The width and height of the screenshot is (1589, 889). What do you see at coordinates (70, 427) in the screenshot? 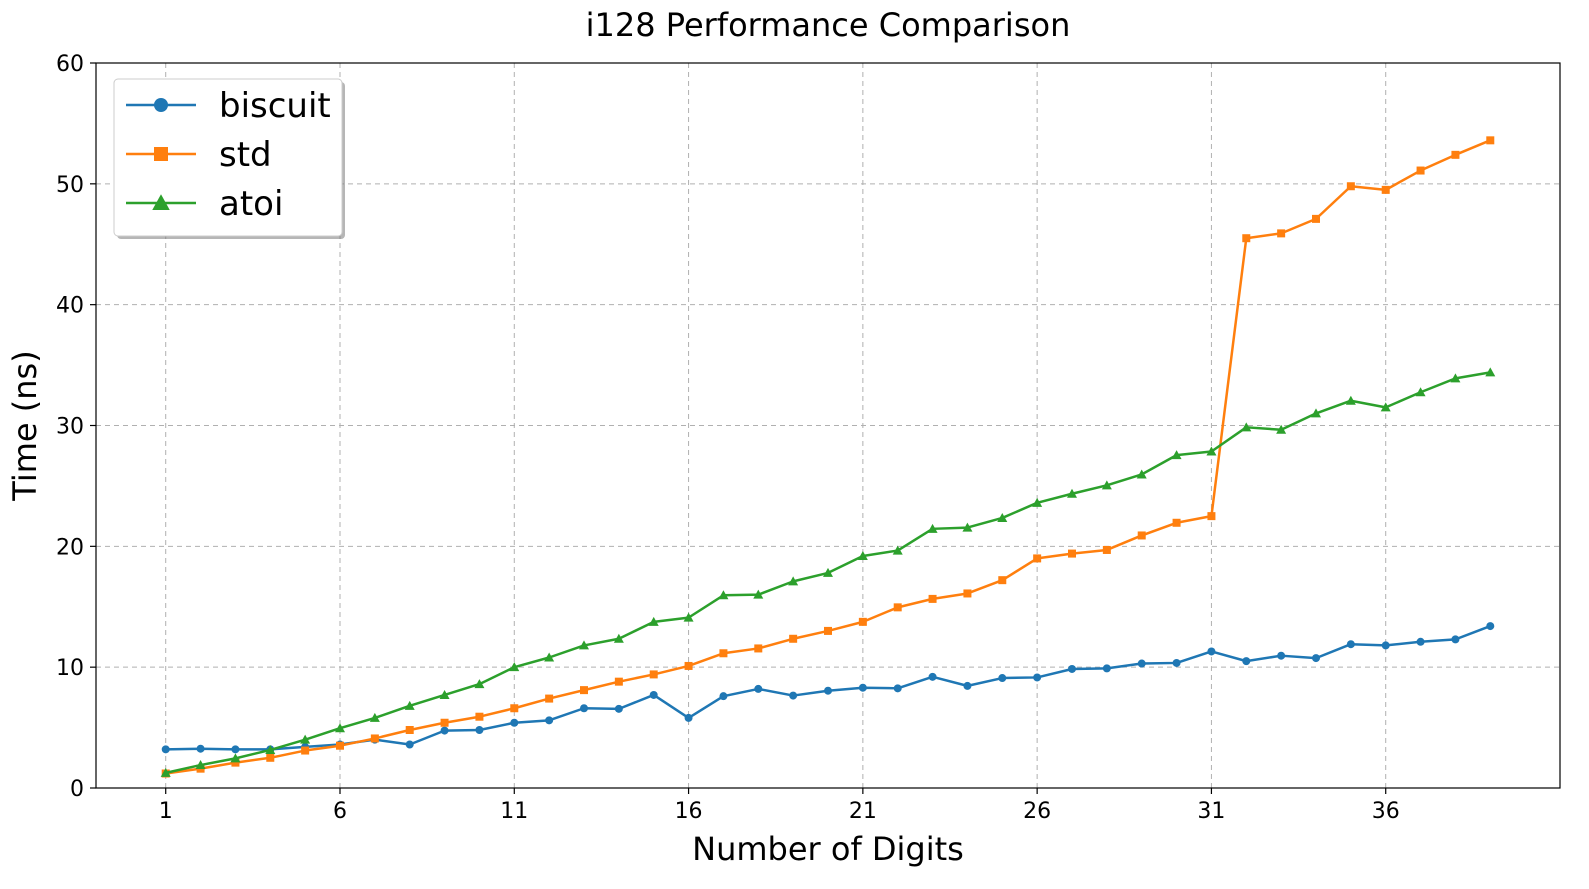
I see `y-tick-label: 30` at bounding box center [70, 427].